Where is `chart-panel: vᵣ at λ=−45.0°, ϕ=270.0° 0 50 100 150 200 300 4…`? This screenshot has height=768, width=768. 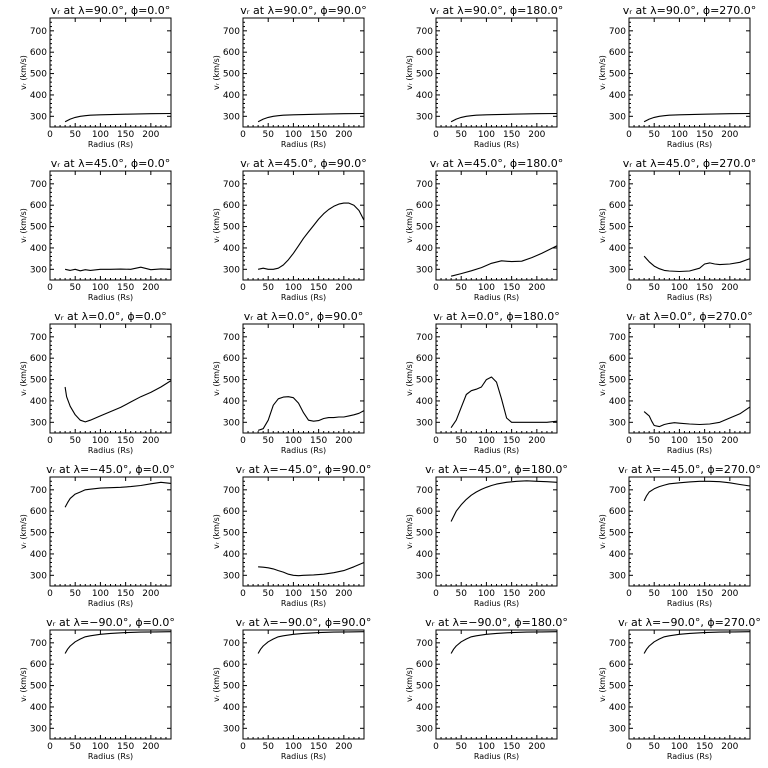
chart-panel: vᵣ at λ=−45.0°, ϕ=270.0° 0 50 100 150 200 300 4… is located at coordinates (679, 535).